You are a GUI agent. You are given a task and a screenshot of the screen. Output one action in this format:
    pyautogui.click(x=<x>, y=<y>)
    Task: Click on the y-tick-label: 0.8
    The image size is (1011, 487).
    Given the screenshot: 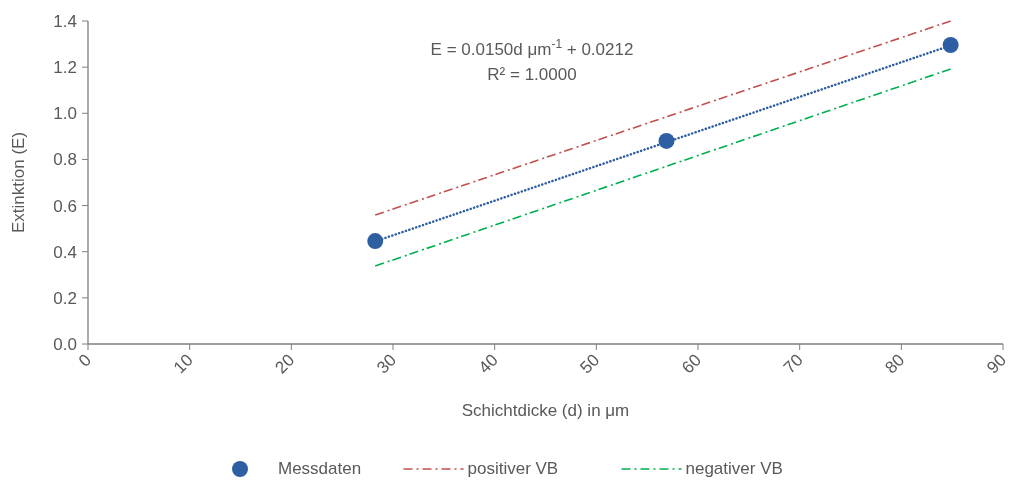 What is the action you would take?
    pyautogui.click(x=65, y=160)
    